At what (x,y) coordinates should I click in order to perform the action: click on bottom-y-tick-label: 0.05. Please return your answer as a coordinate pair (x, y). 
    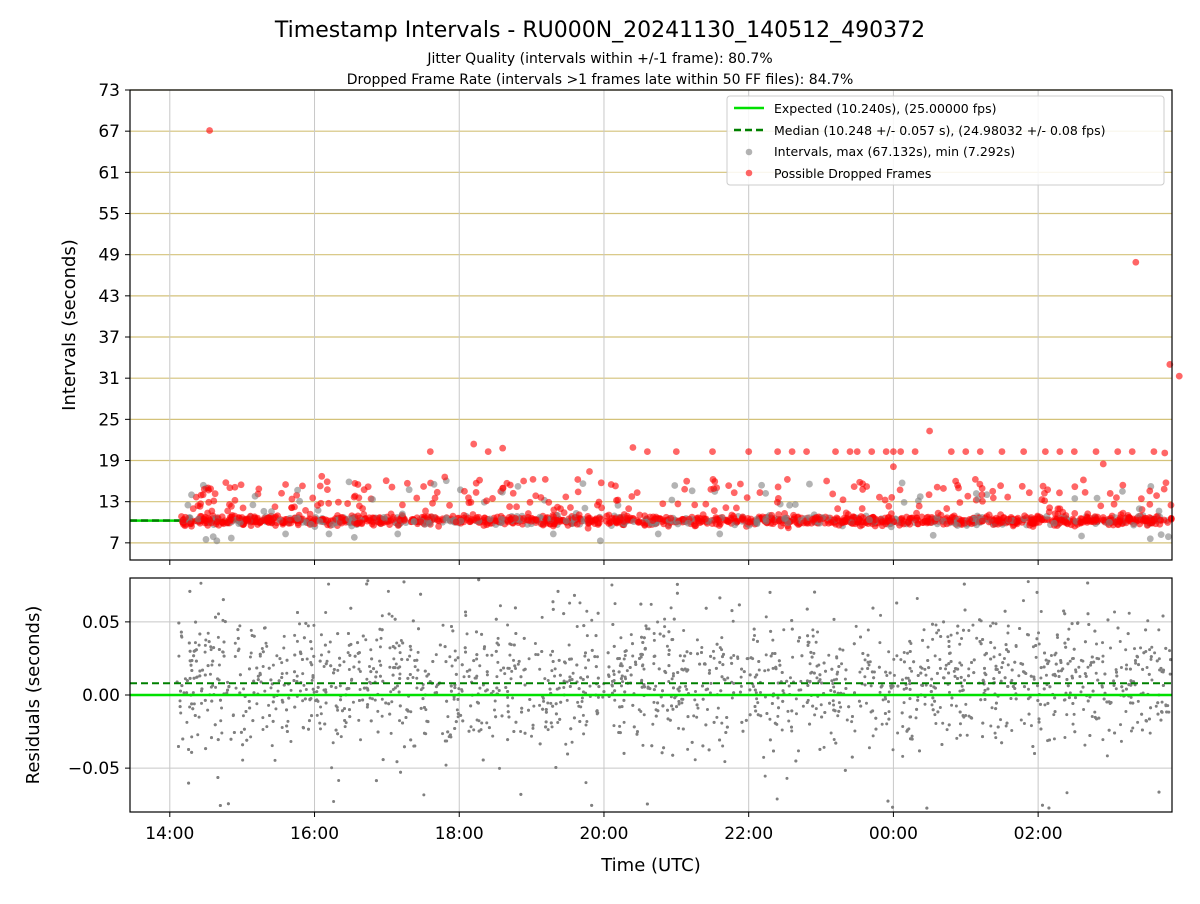
    Looking at the image, I should click on (101, 623).